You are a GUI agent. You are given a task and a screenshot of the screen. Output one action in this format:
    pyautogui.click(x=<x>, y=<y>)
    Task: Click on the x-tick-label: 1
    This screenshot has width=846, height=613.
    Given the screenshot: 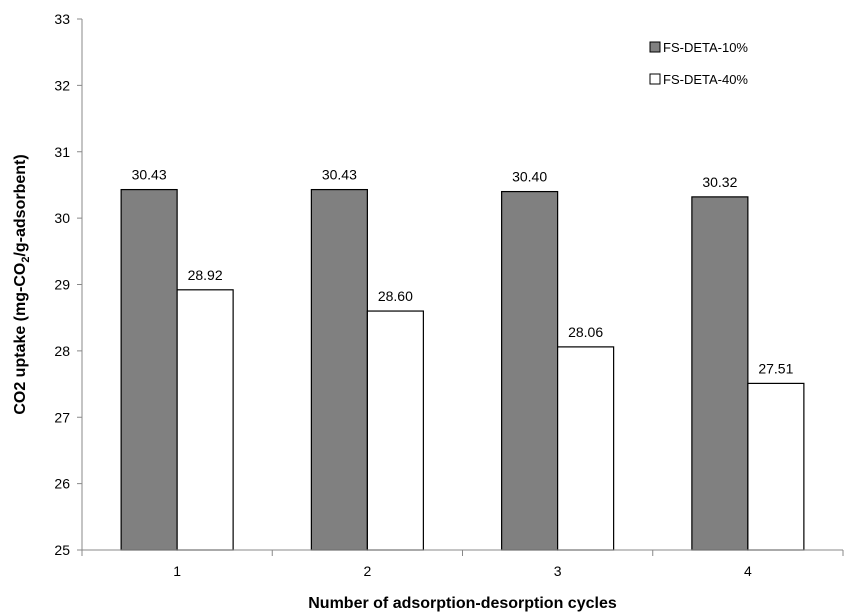 What is the action you would take?
    pyautogui.click(x=177, y=571)
    